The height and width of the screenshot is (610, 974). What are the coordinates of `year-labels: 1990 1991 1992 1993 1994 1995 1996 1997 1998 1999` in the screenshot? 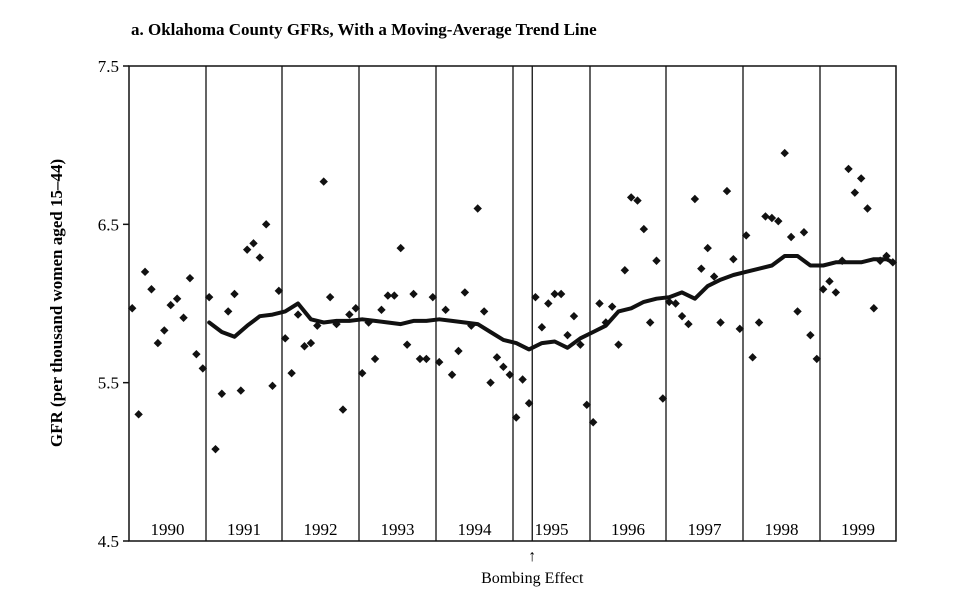 It's located at (513, 529).